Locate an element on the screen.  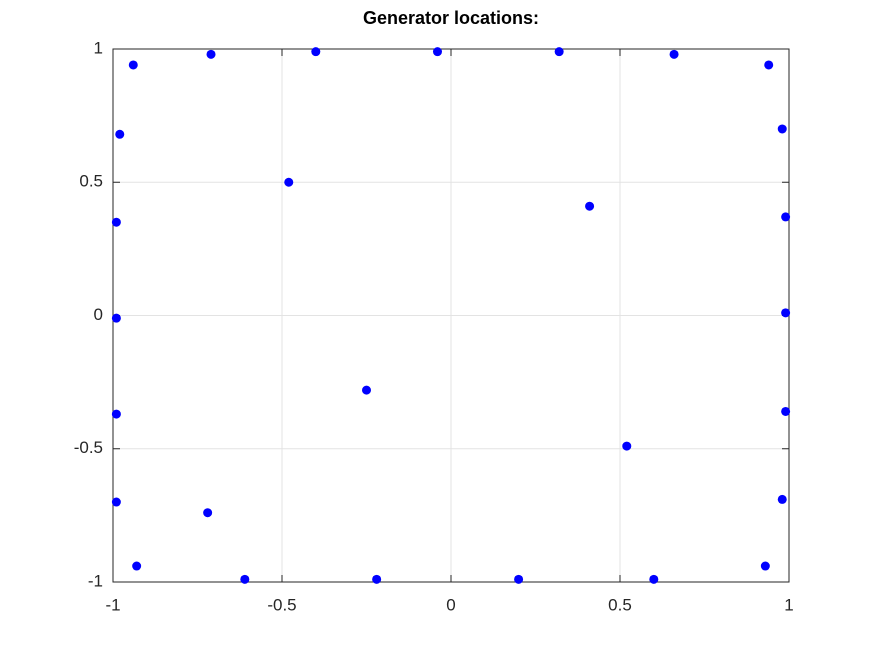
y-tick-label: 0.5 is located at coordinates (91, 181).